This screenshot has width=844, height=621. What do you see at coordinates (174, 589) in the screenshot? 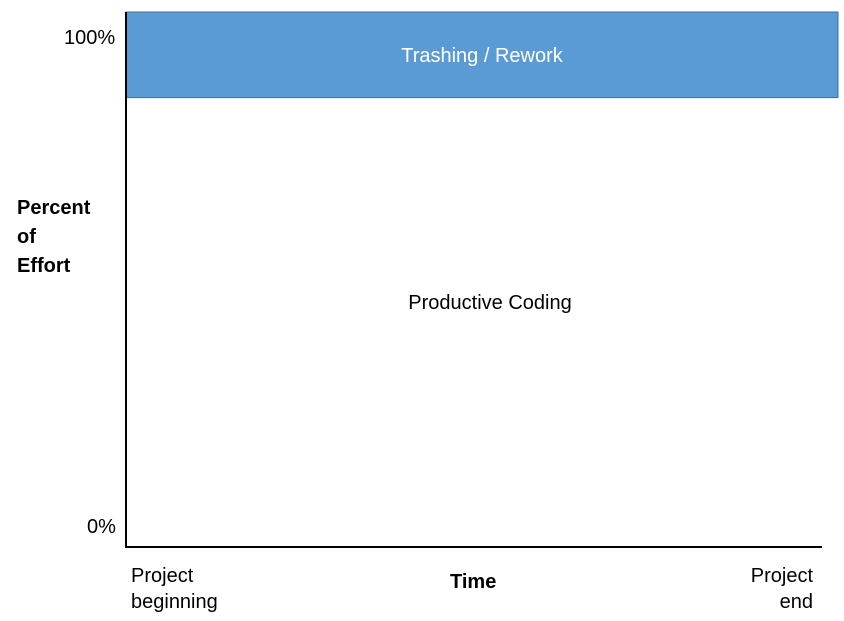
I see `x-tick-project-beginning: Project beginning` at bounding box center [174, 589].